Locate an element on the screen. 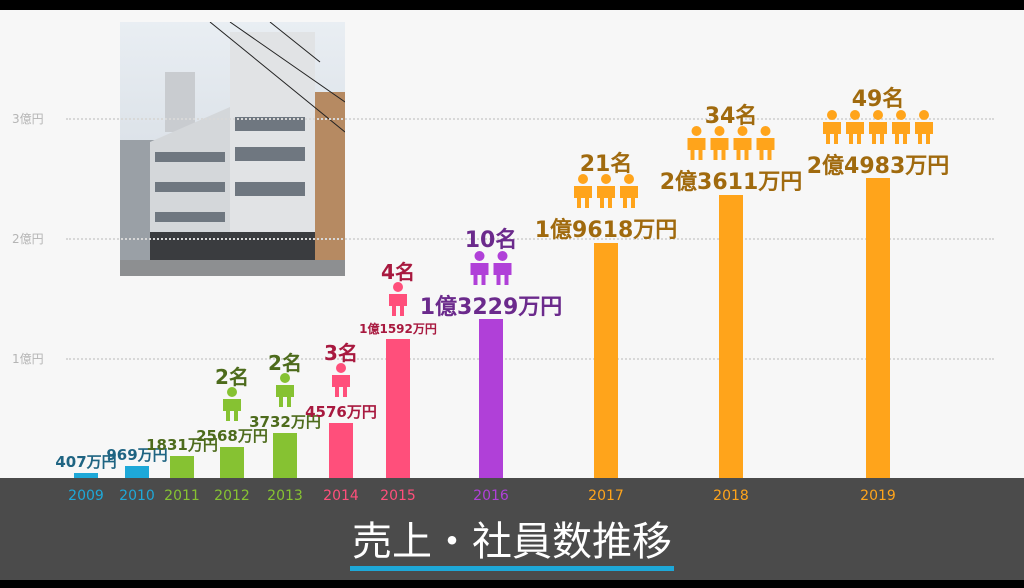  value-label: 4576万円 is located at coordinates (341, 412).